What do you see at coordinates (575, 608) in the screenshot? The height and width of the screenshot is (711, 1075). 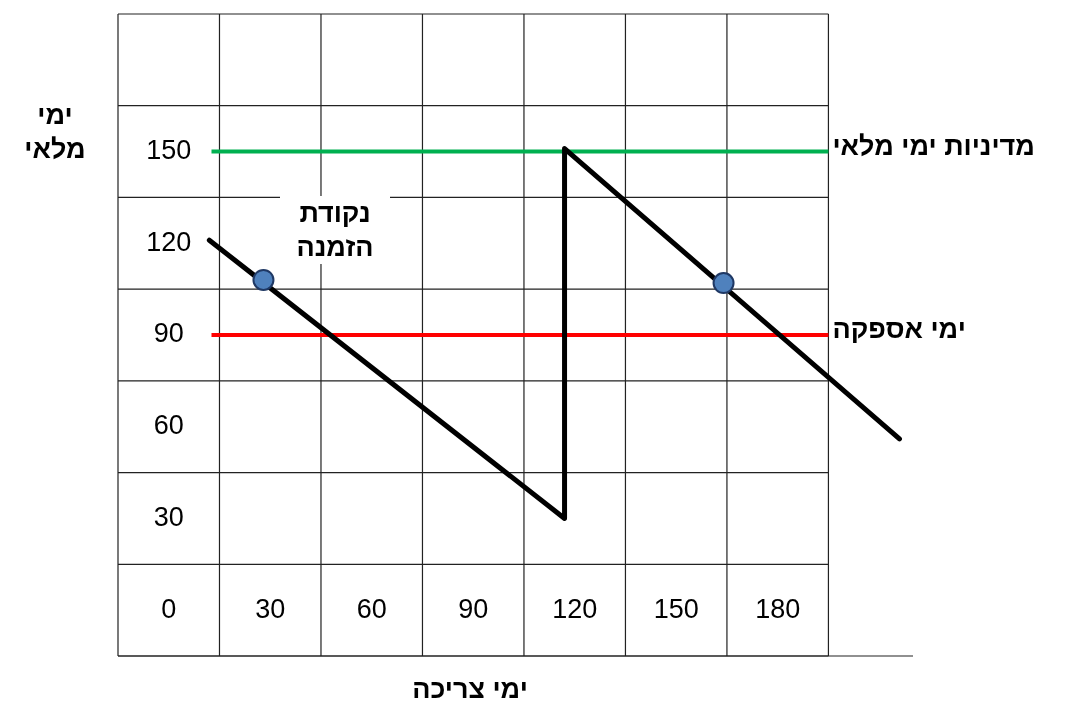 I see `x-tick-label: 120` at bounding box center [575, 608].